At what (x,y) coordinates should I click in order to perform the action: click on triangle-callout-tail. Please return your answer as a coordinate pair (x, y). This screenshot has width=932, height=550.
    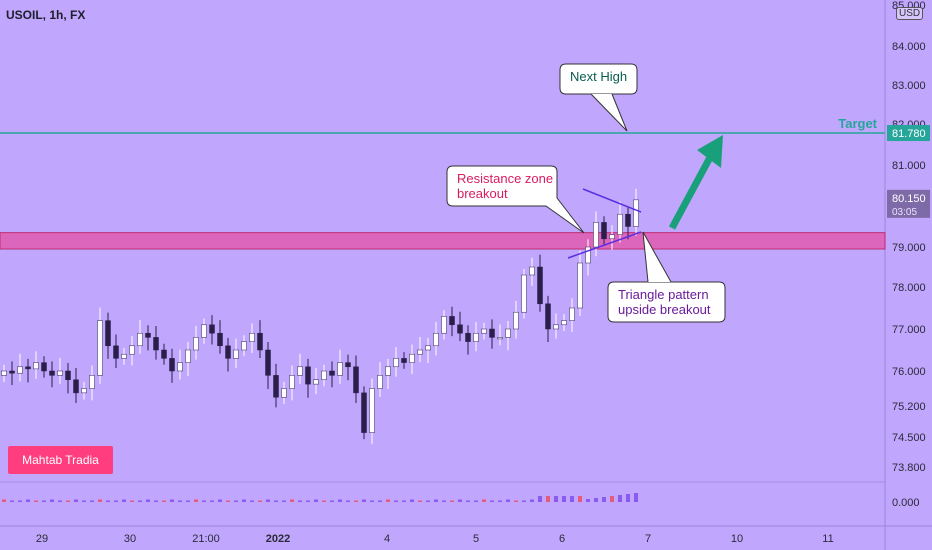
    Looking at the image, I should click on (657, 257).